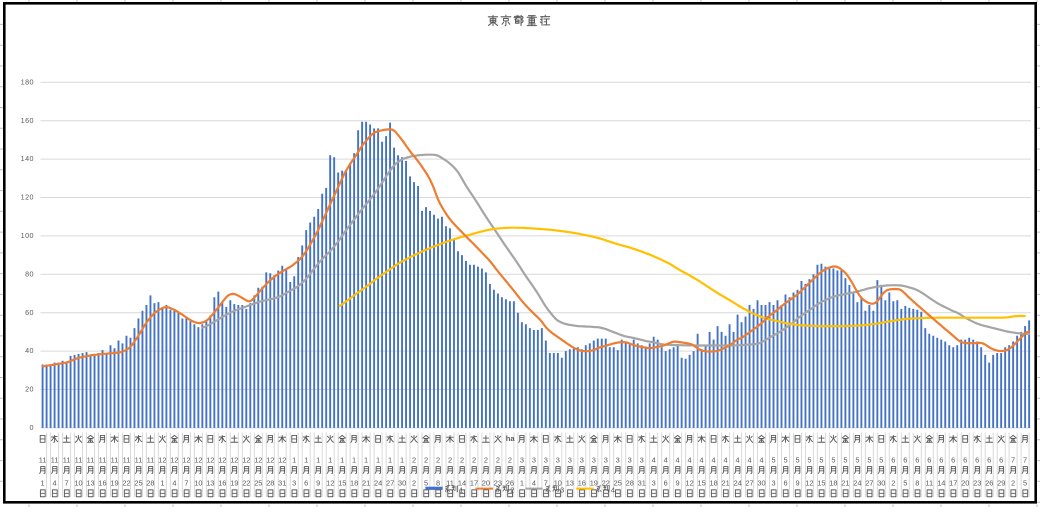  Describe the element at coordinates (102, 483) in the screenshot. I see `svg-text: 16` at that location.